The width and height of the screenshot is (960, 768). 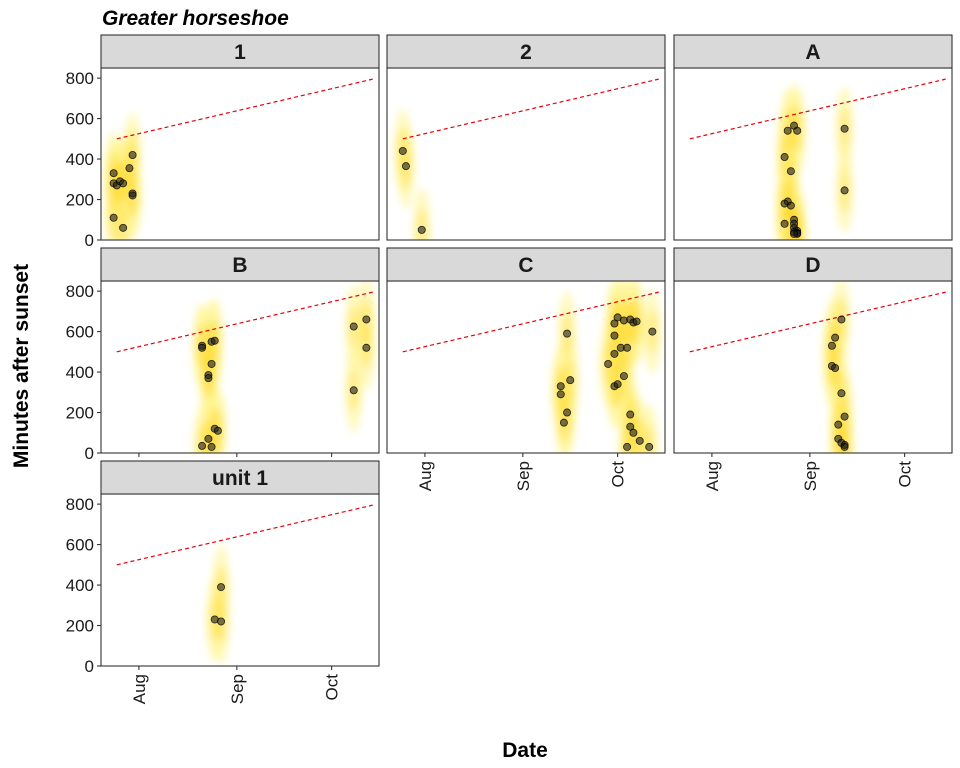 What do you see at coordinates (21, 366) in the screenshot?
I see `y-axis-title: Minutes after sunset` at bounding box center [21, 366].